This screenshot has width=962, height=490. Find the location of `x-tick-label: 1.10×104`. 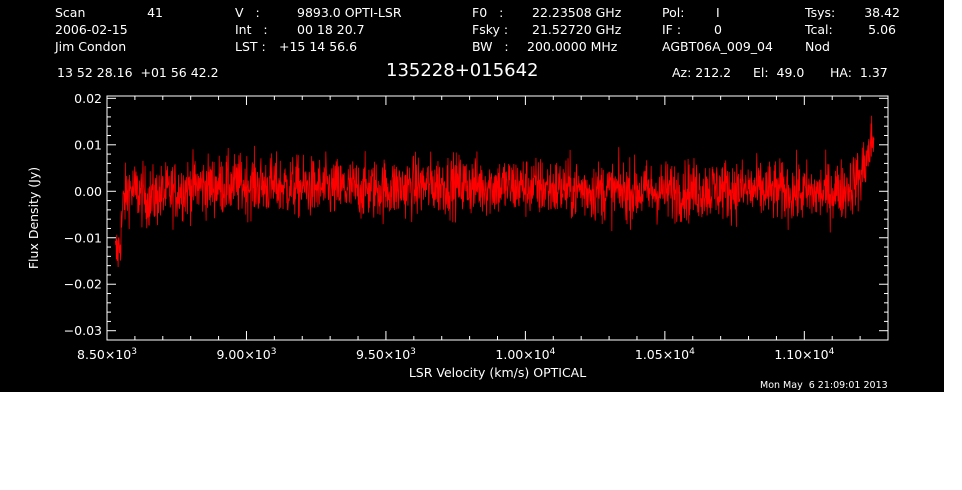

x-tick-label: 1.10×104 is located at coordinates (804, 354).